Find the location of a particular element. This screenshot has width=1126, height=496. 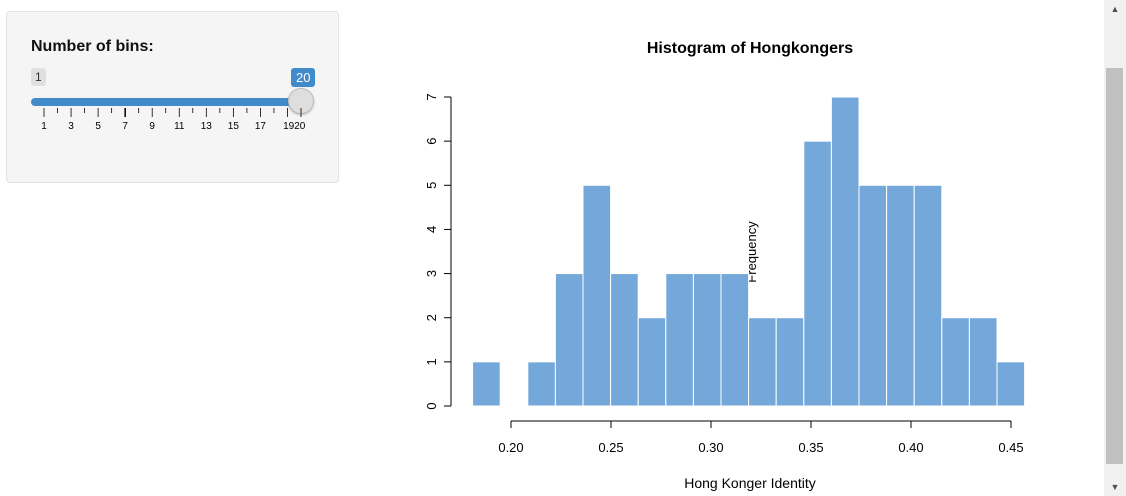

y-tick-label: 6 is located at coordinates (431, 141).